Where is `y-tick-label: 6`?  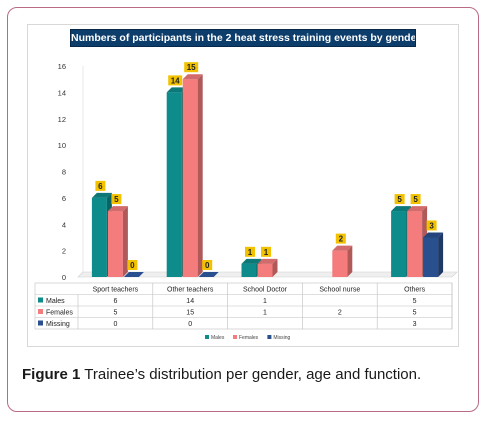
y-tick-label: 6 is located at coordinates (64, 198).